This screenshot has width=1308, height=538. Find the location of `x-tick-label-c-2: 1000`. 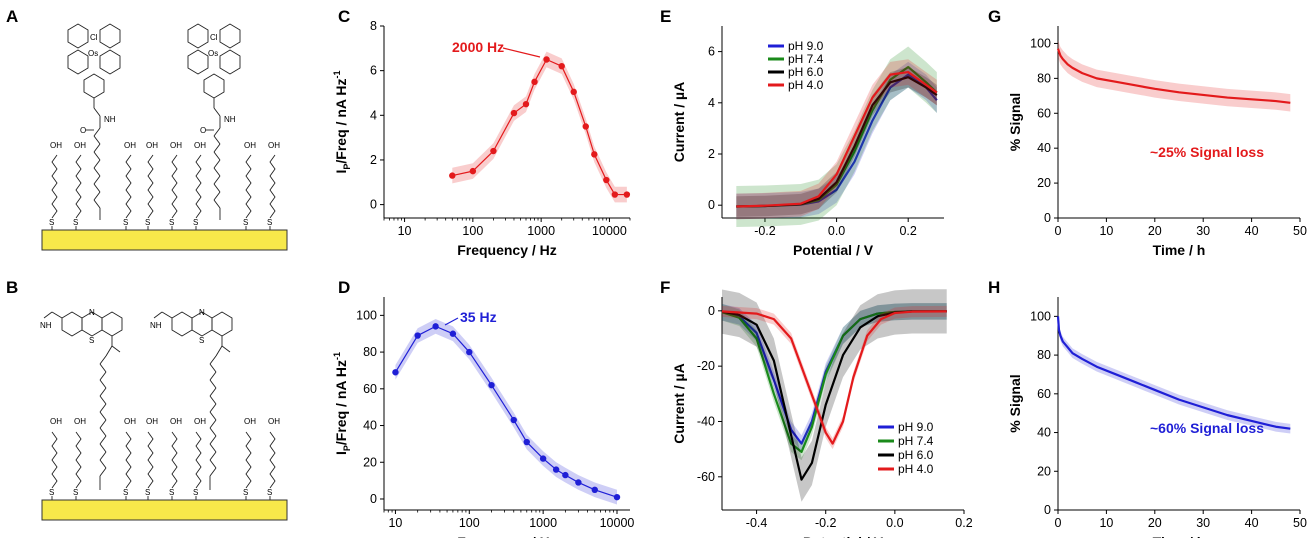

x-tick-label-c-2: 1000 is located at coordinates (541, 231).